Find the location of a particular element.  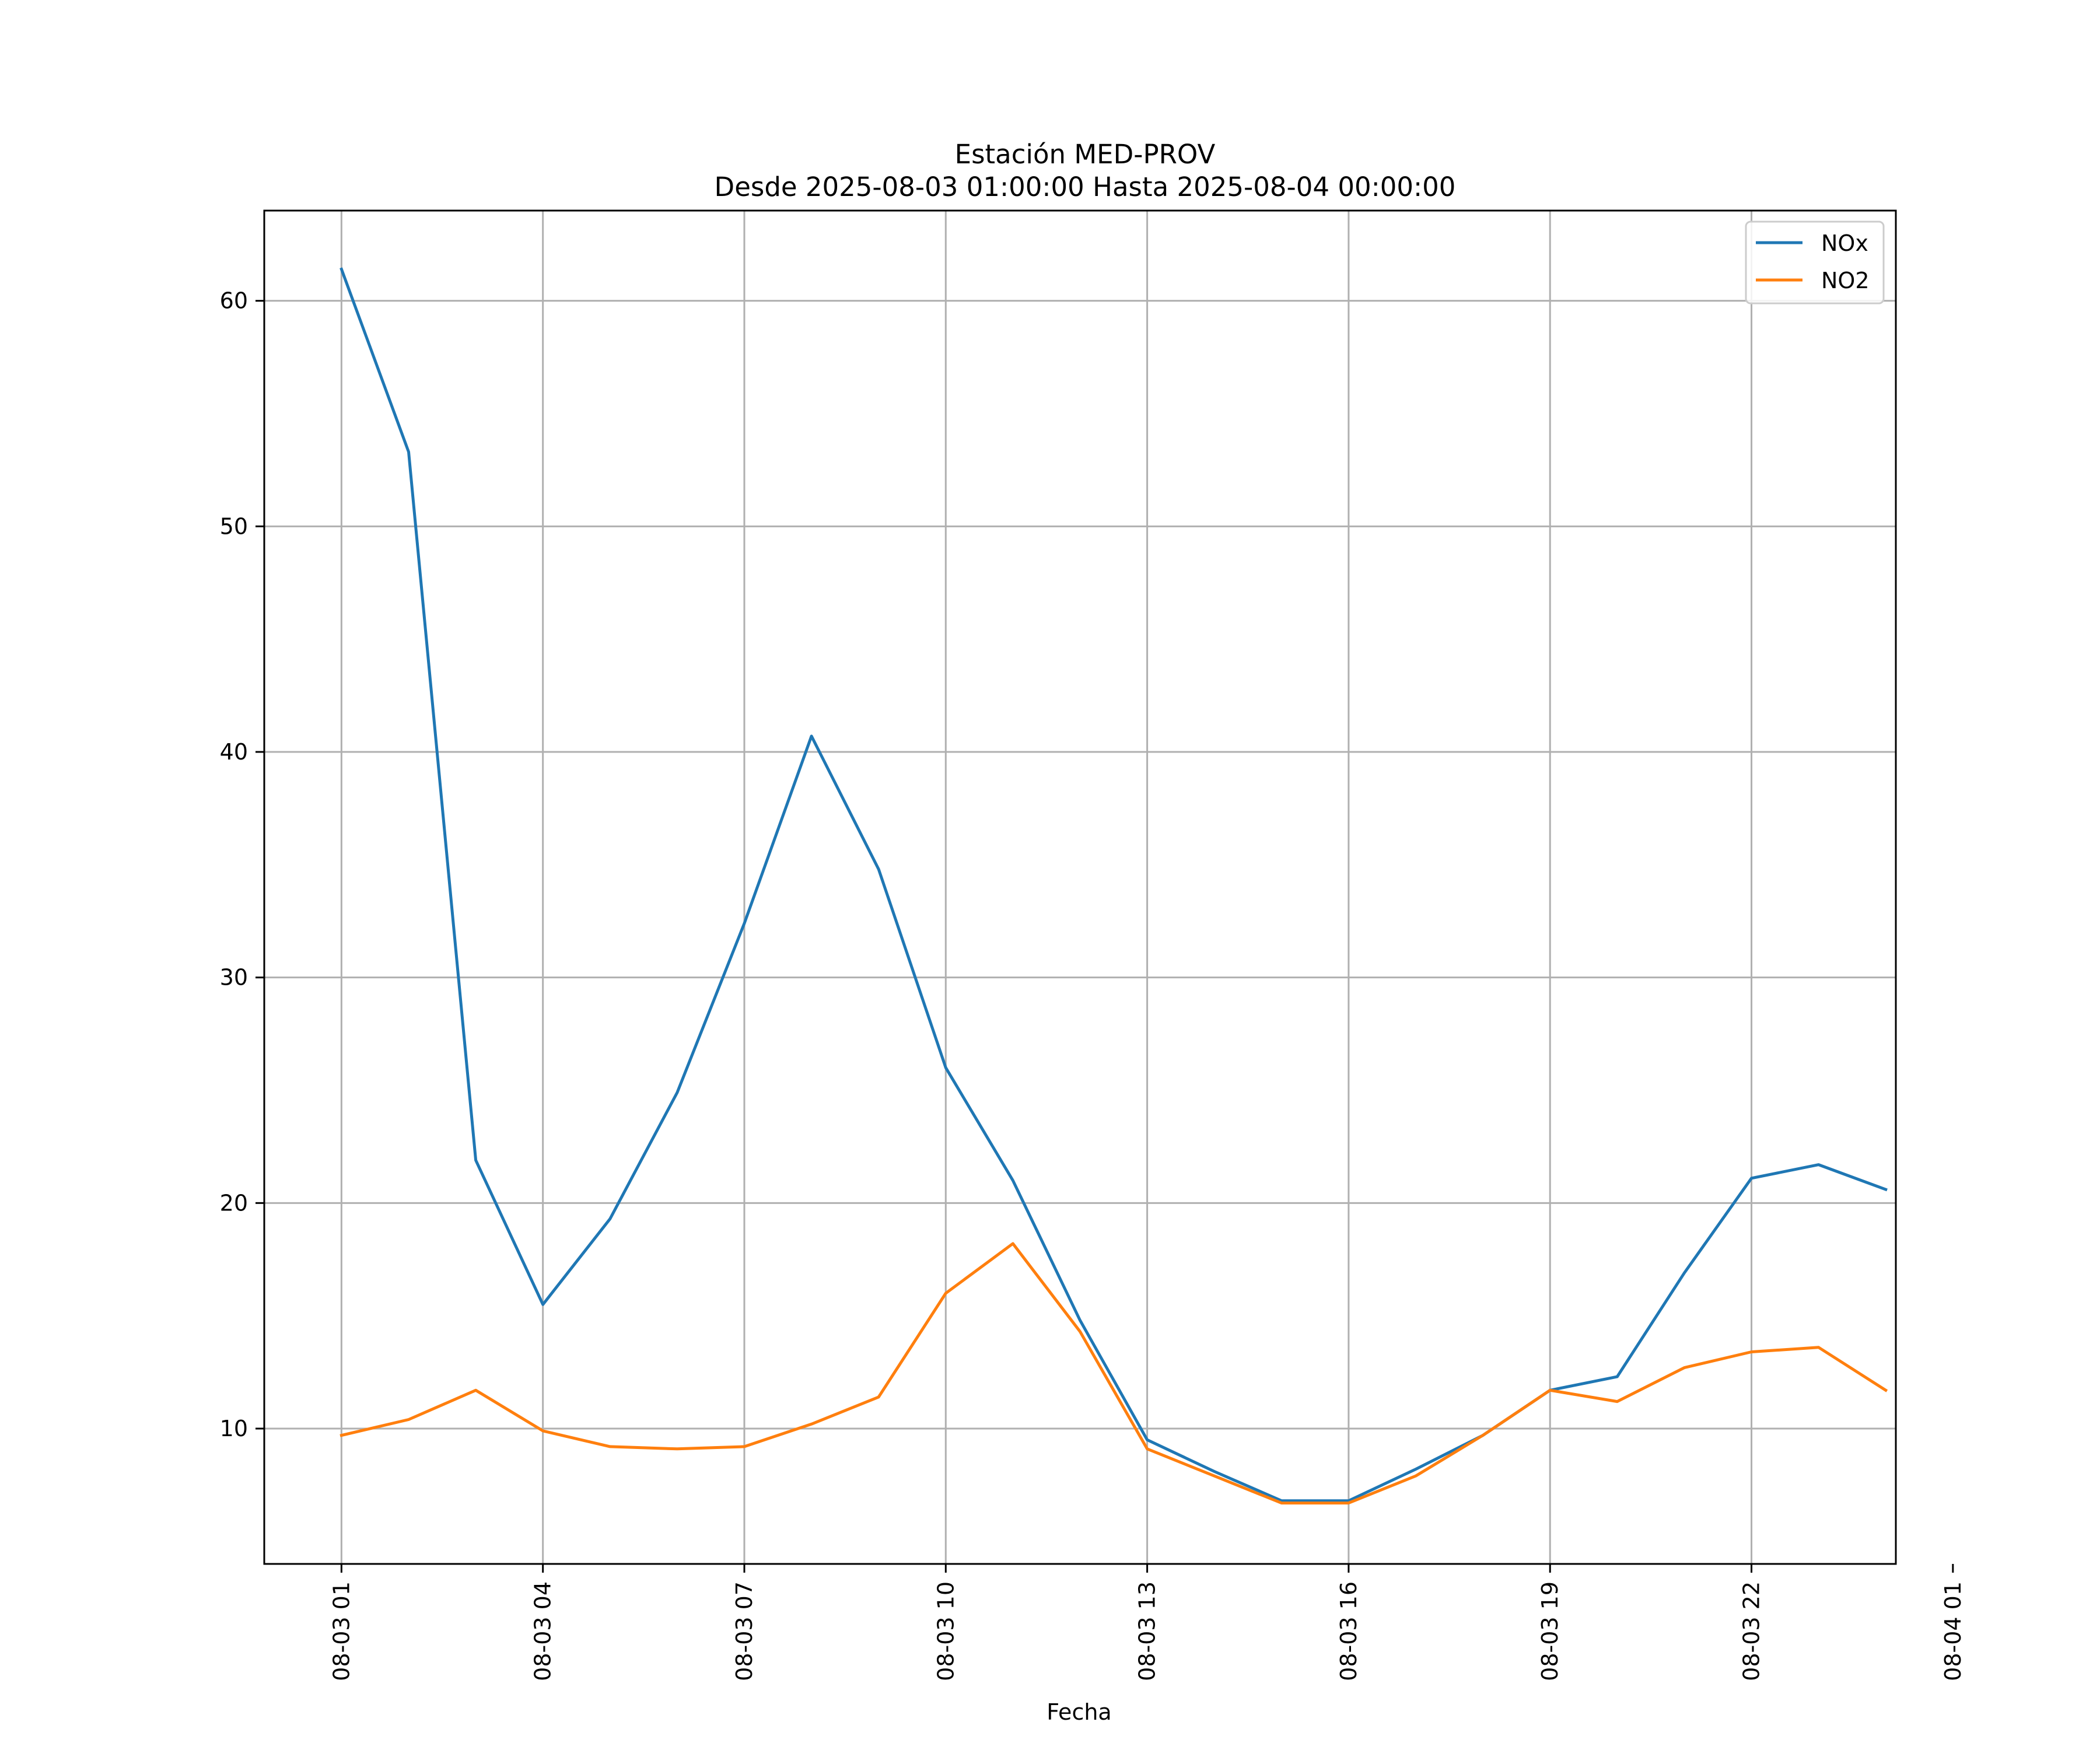

y-tick-label: 10 is located at coordinates (234, 1428).